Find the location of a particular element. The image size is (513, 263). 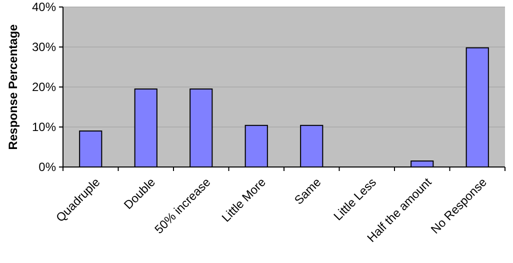

y-tick-label: 40% is located at coordinates (44, 7).